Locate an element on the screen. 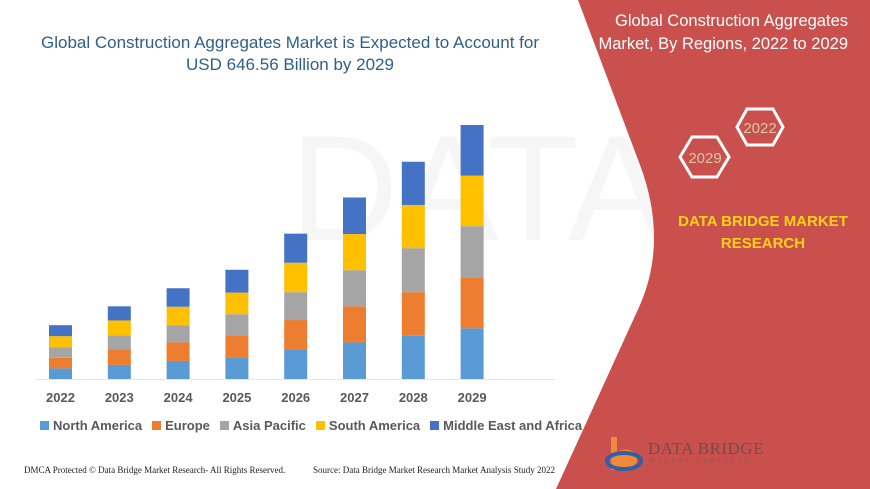 This screenshot has height=489, width=870. legend-label: South America is located at coordinates (374, 425).